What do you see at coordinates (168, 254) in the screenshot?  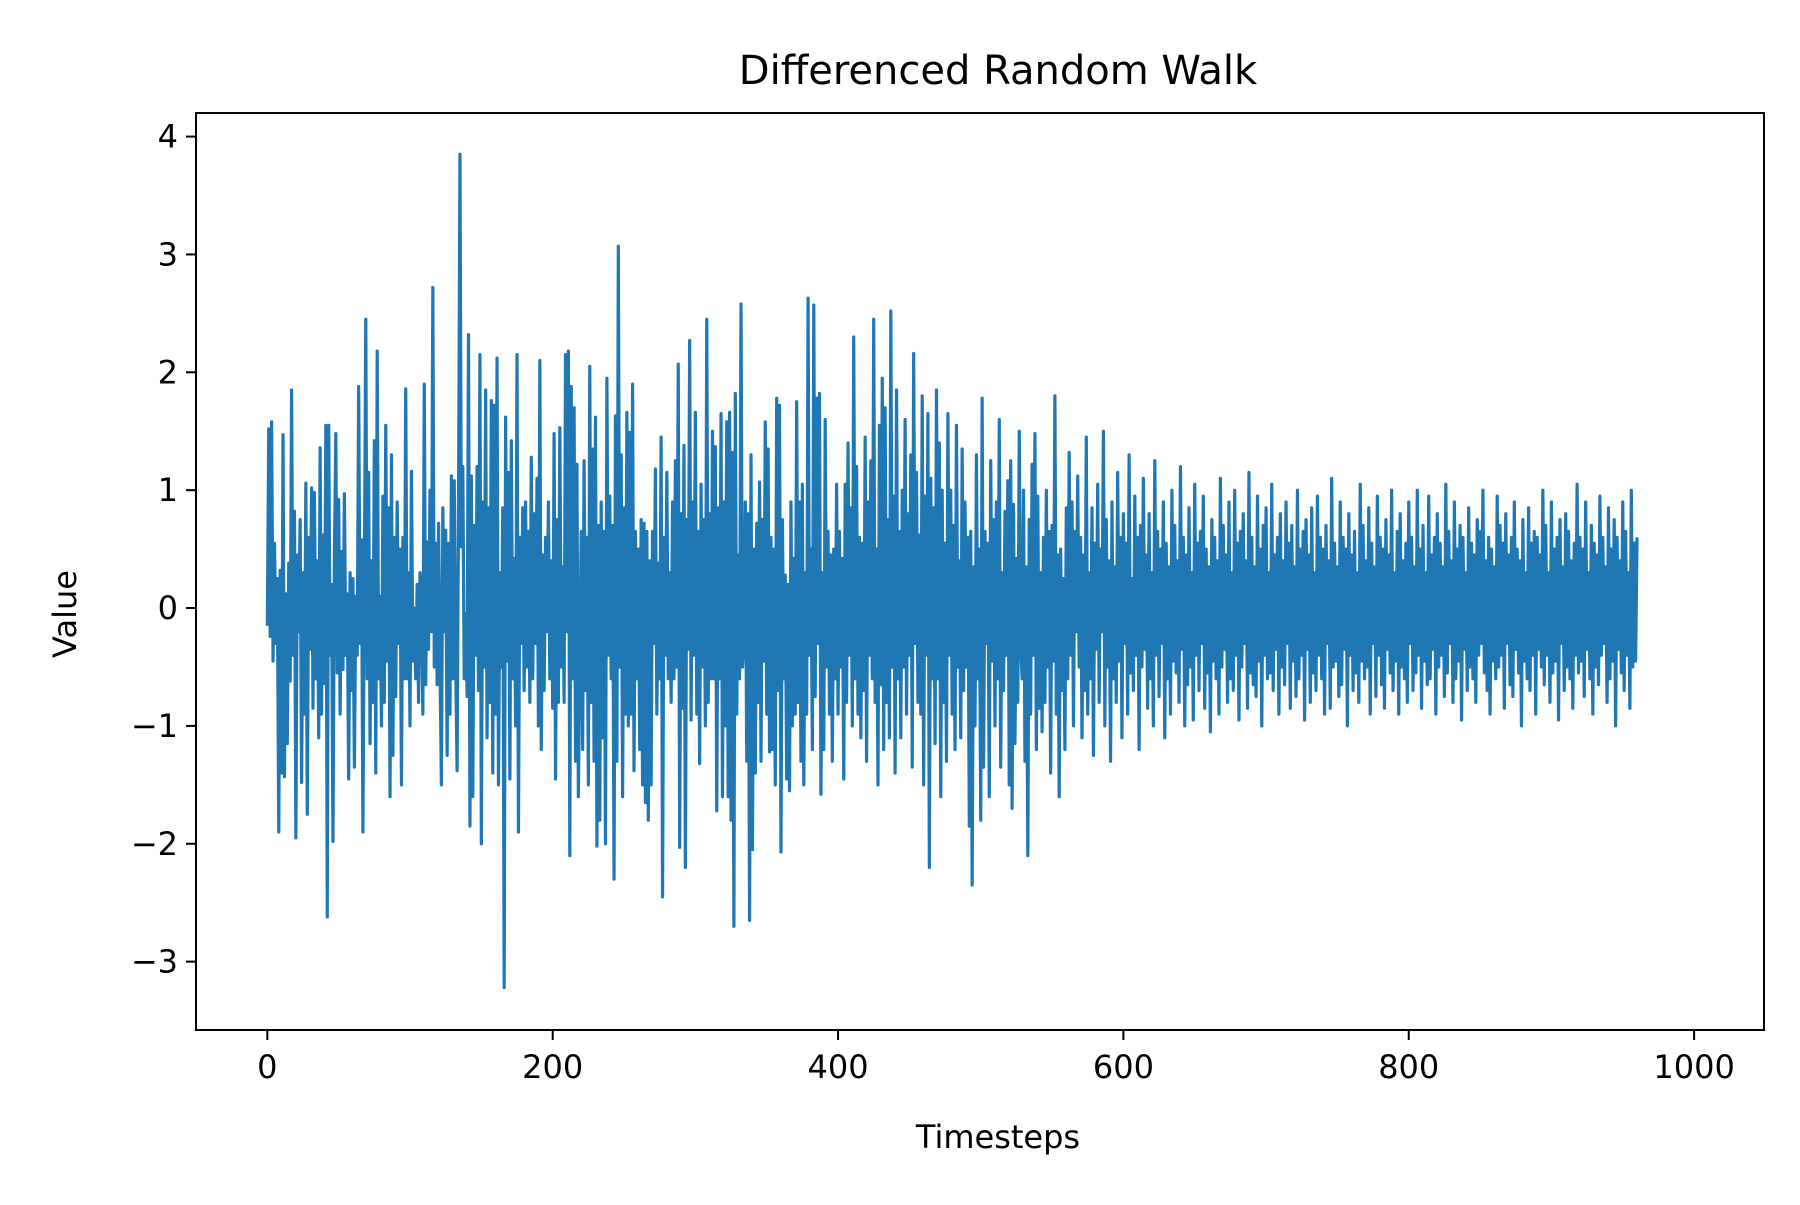 I see `y-tick-label: 3` at bounding box center [168, 254].